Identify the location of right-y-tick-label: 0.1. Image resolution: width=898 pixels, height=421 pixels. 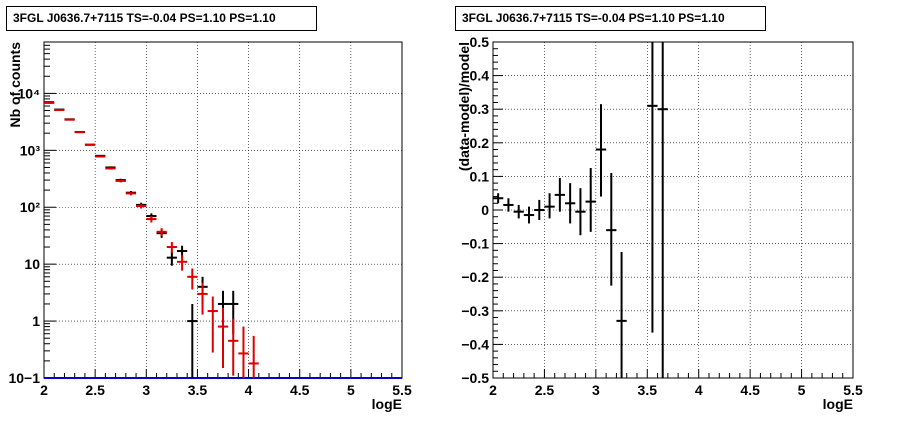
(480, 176).